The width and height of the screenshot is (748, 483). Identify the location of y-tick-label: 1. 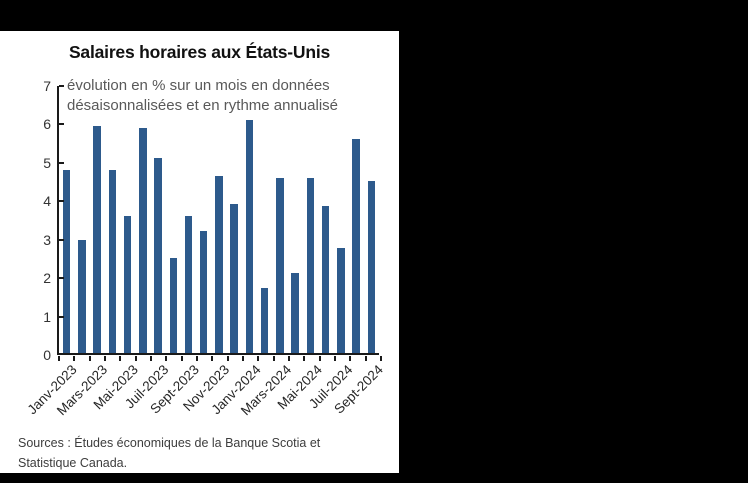
(47, 316).